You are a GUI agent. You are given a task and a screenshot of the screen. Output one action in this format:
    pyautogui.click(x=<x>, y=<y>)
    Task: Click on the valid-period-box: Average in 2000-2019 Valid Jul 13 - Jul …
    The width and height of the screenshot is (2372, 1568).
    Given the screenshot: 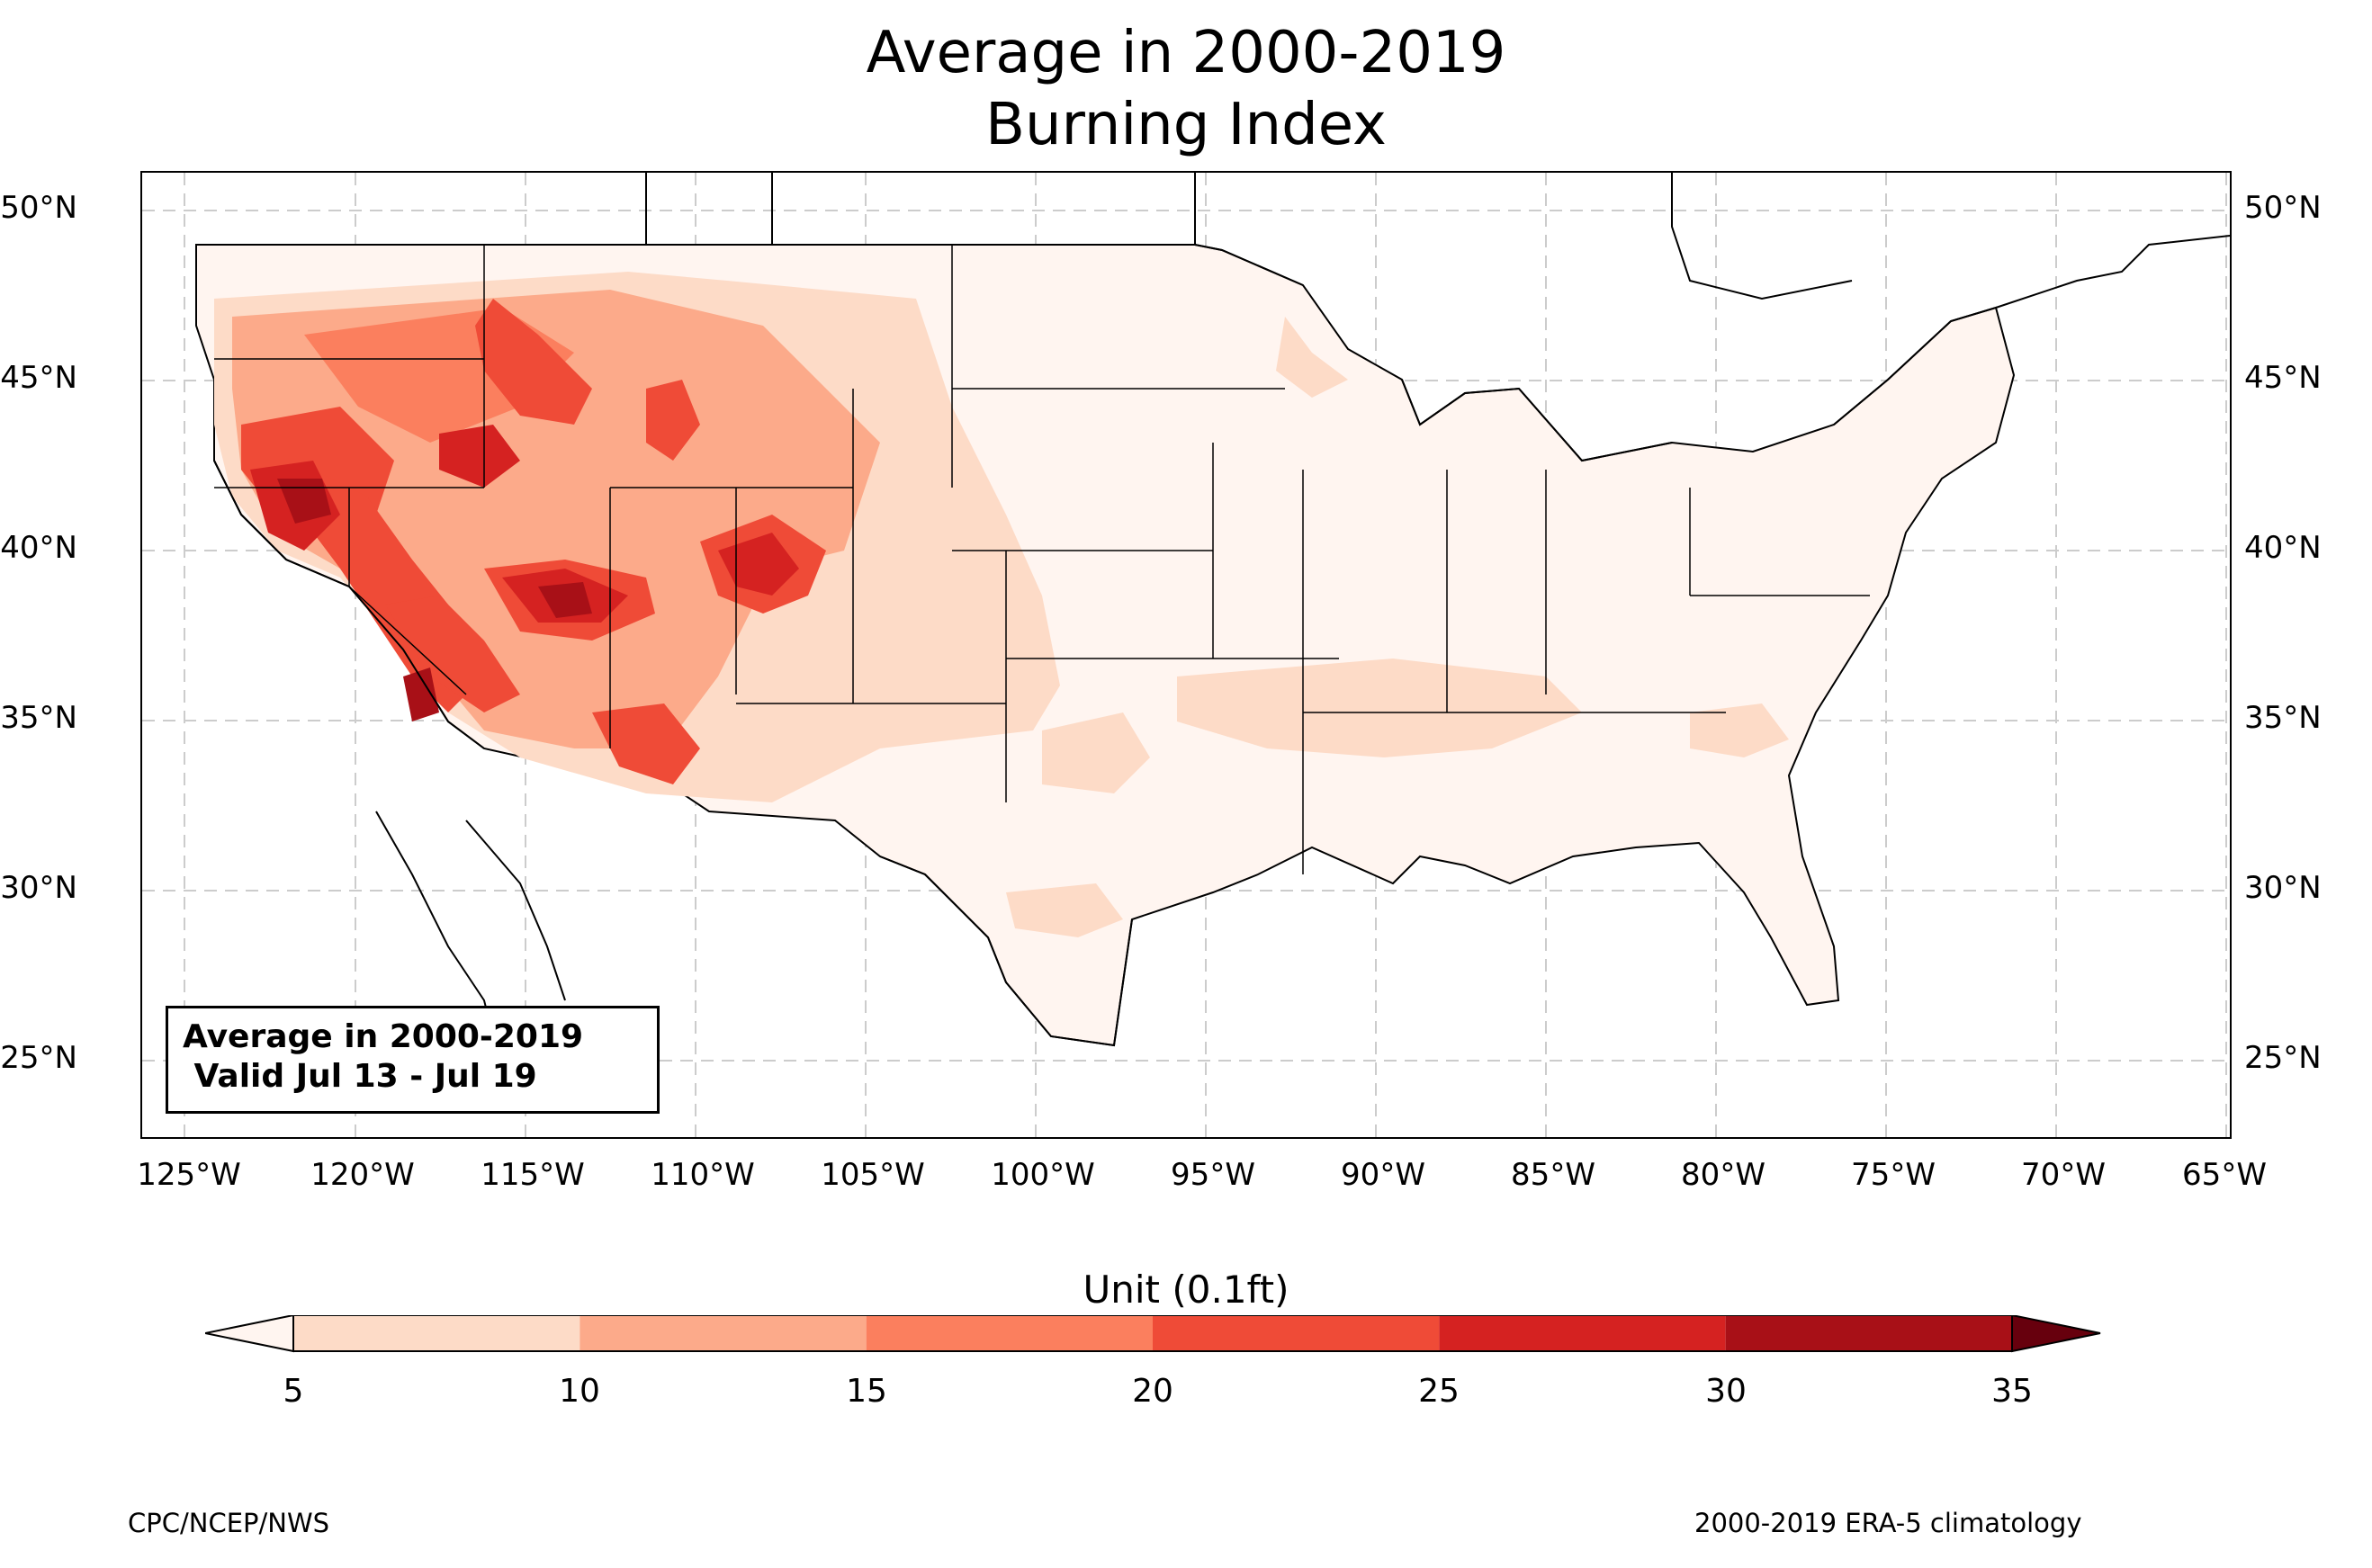 What is the action you would take?
    pyautogui.click(x=413, y=1060)
    